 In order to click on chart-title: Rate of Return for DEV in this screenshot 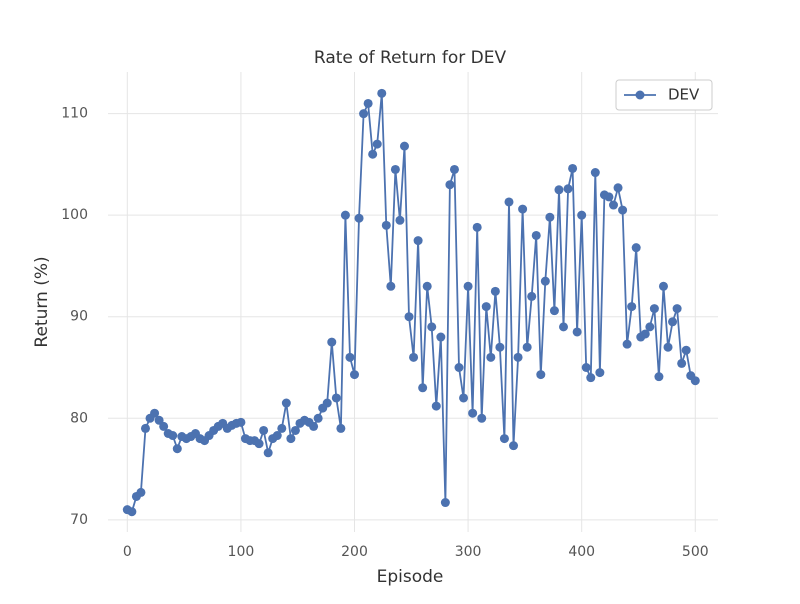, I will do `click(410, 58)`.